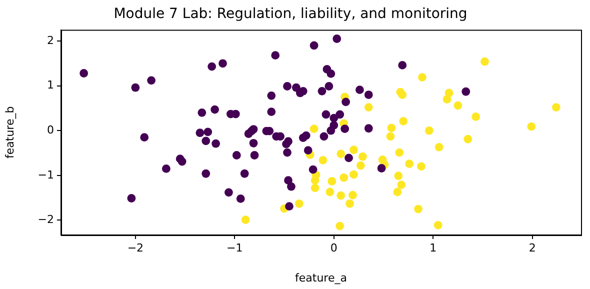  What do you see at coordinates (46, 175) in the screenshot?
I see `y-tick-label: −1` at bounding box center [46, 175].